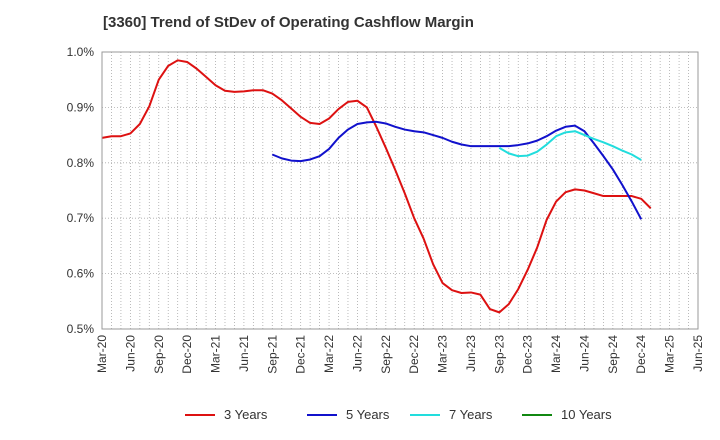 The height and width of the screenshot is (440, 720). Describe the element at coordinates (586, 414) in the screenshot. I see `legend-label: 10 Years` at that location.